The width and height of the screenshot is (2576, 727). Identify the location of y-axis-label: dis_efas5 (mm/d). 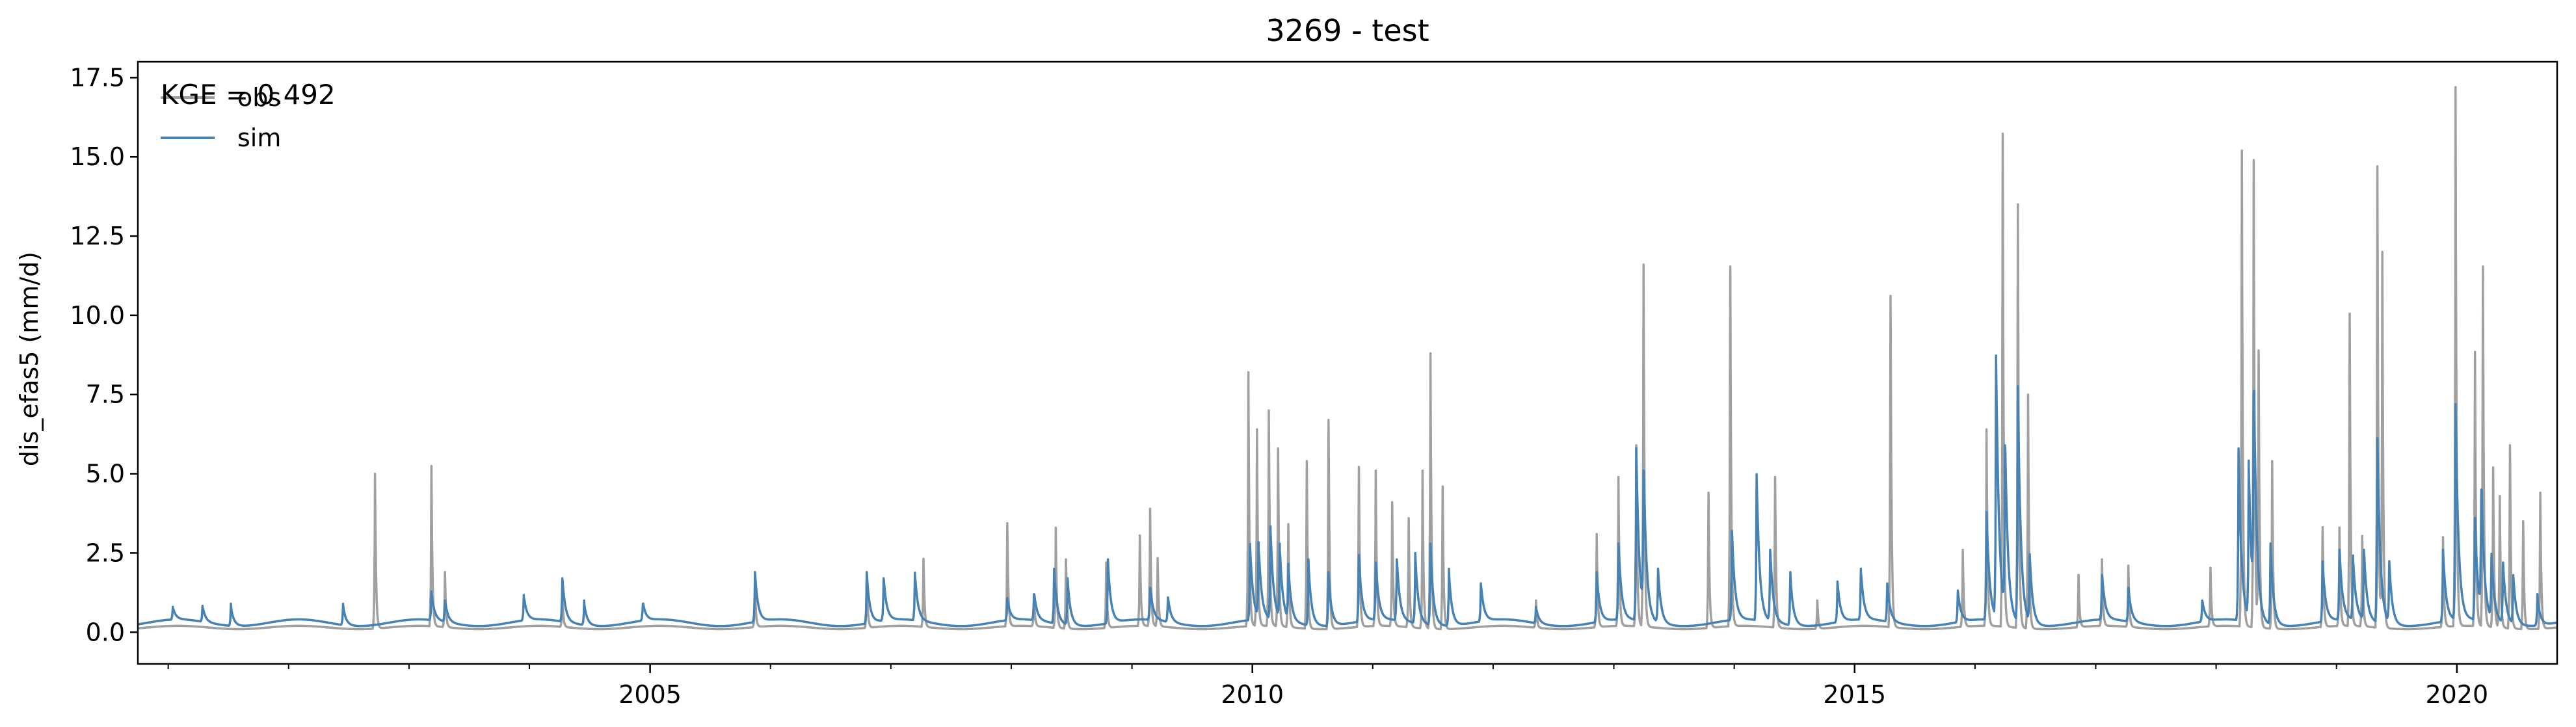
(30, 359).